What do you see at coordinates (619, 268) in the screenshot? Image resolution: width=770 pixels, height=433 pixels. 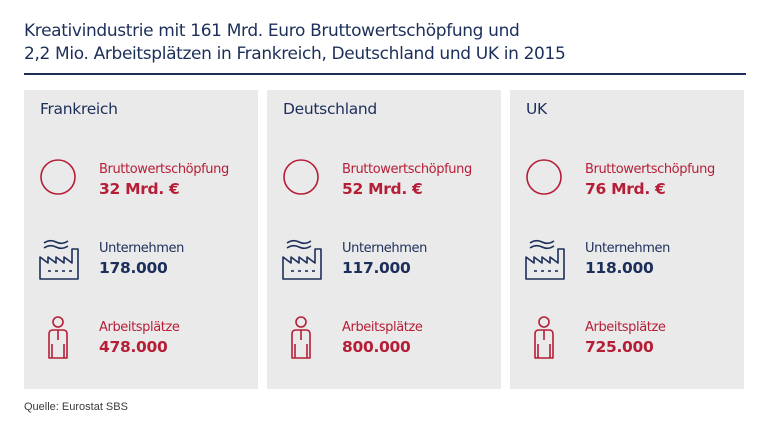 I see `companies-value: 118.000` at bounding box center [619, 268].